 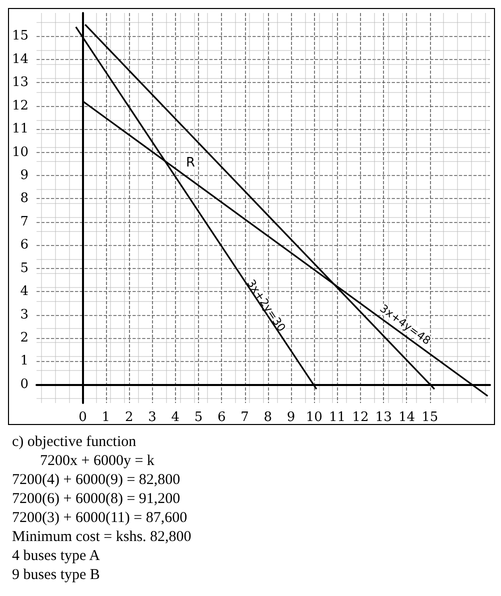 I want to click on y-tick-label: 1, so click(x=24, y=361).